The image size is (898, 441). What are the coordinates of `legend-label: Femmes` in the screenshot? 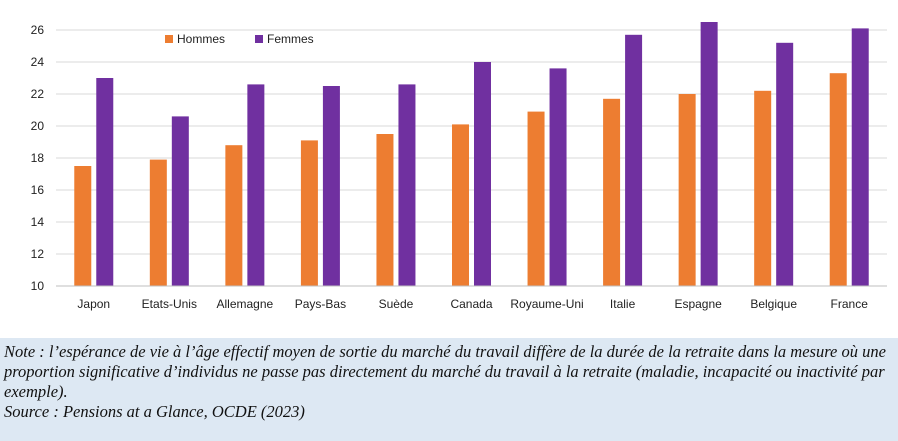 It's located at (290, 39).